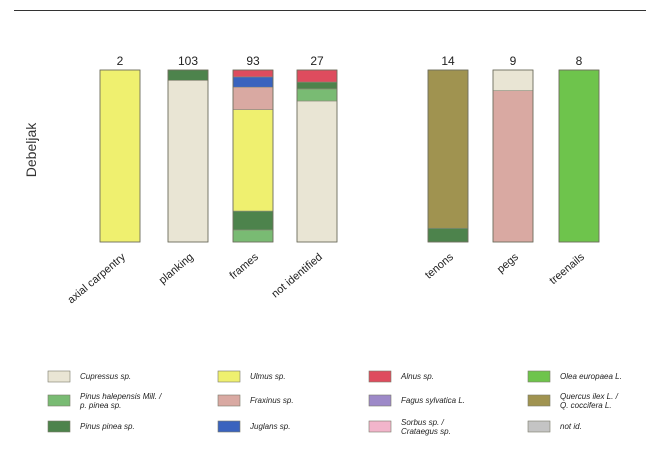  Describe the element at coordinates (567, 269) in the screenshot. I see `category-label-6: treenails` at that location.